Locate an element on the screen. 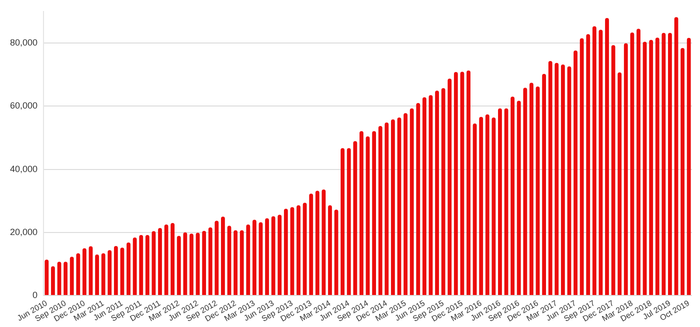  y-tick-label: 80,000 is located at coordinates (24, 42).